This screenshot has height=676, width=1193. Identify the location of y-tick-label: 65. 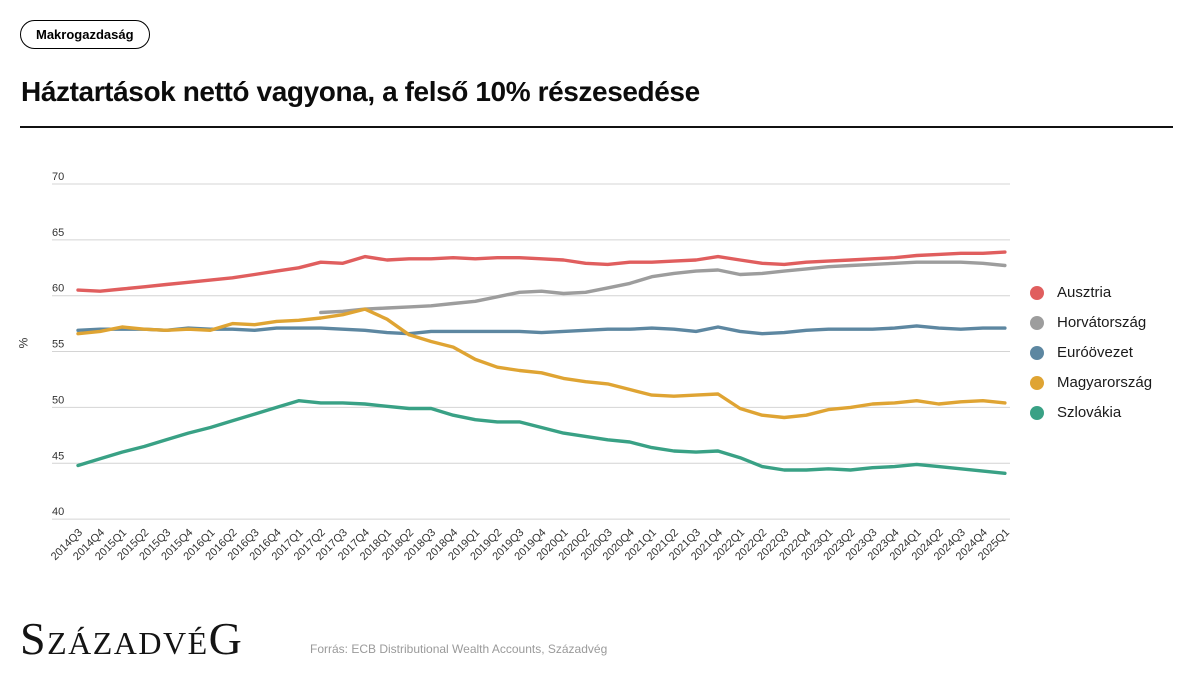
(58, 233).